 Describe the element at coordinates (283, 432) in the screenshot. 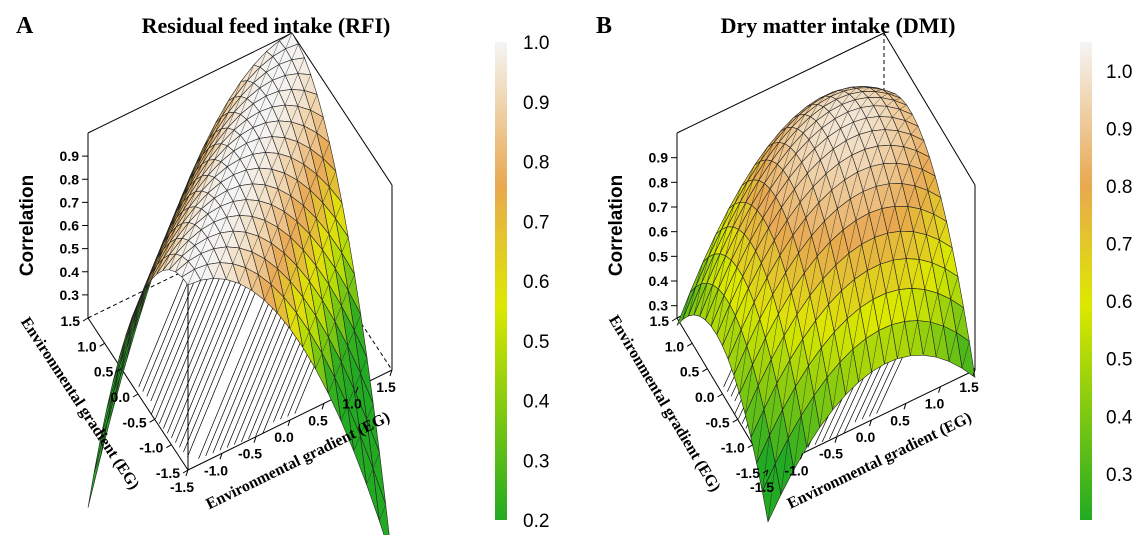

I see `x-axis-ticks: -1.5 -1.0 -0.5 0.0 0.5 1.0 1.5` at that location.